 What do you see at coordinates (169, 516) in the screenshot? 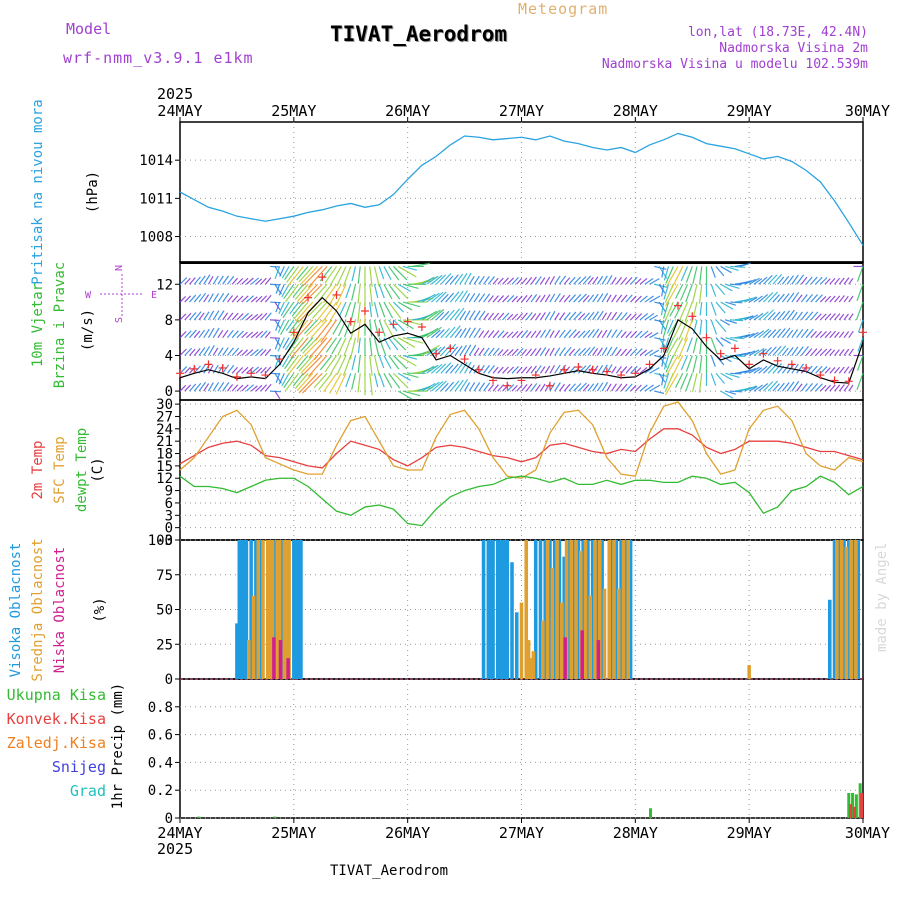
I see `y-tick-label-temp: 3` at bounding box center [169, 516].